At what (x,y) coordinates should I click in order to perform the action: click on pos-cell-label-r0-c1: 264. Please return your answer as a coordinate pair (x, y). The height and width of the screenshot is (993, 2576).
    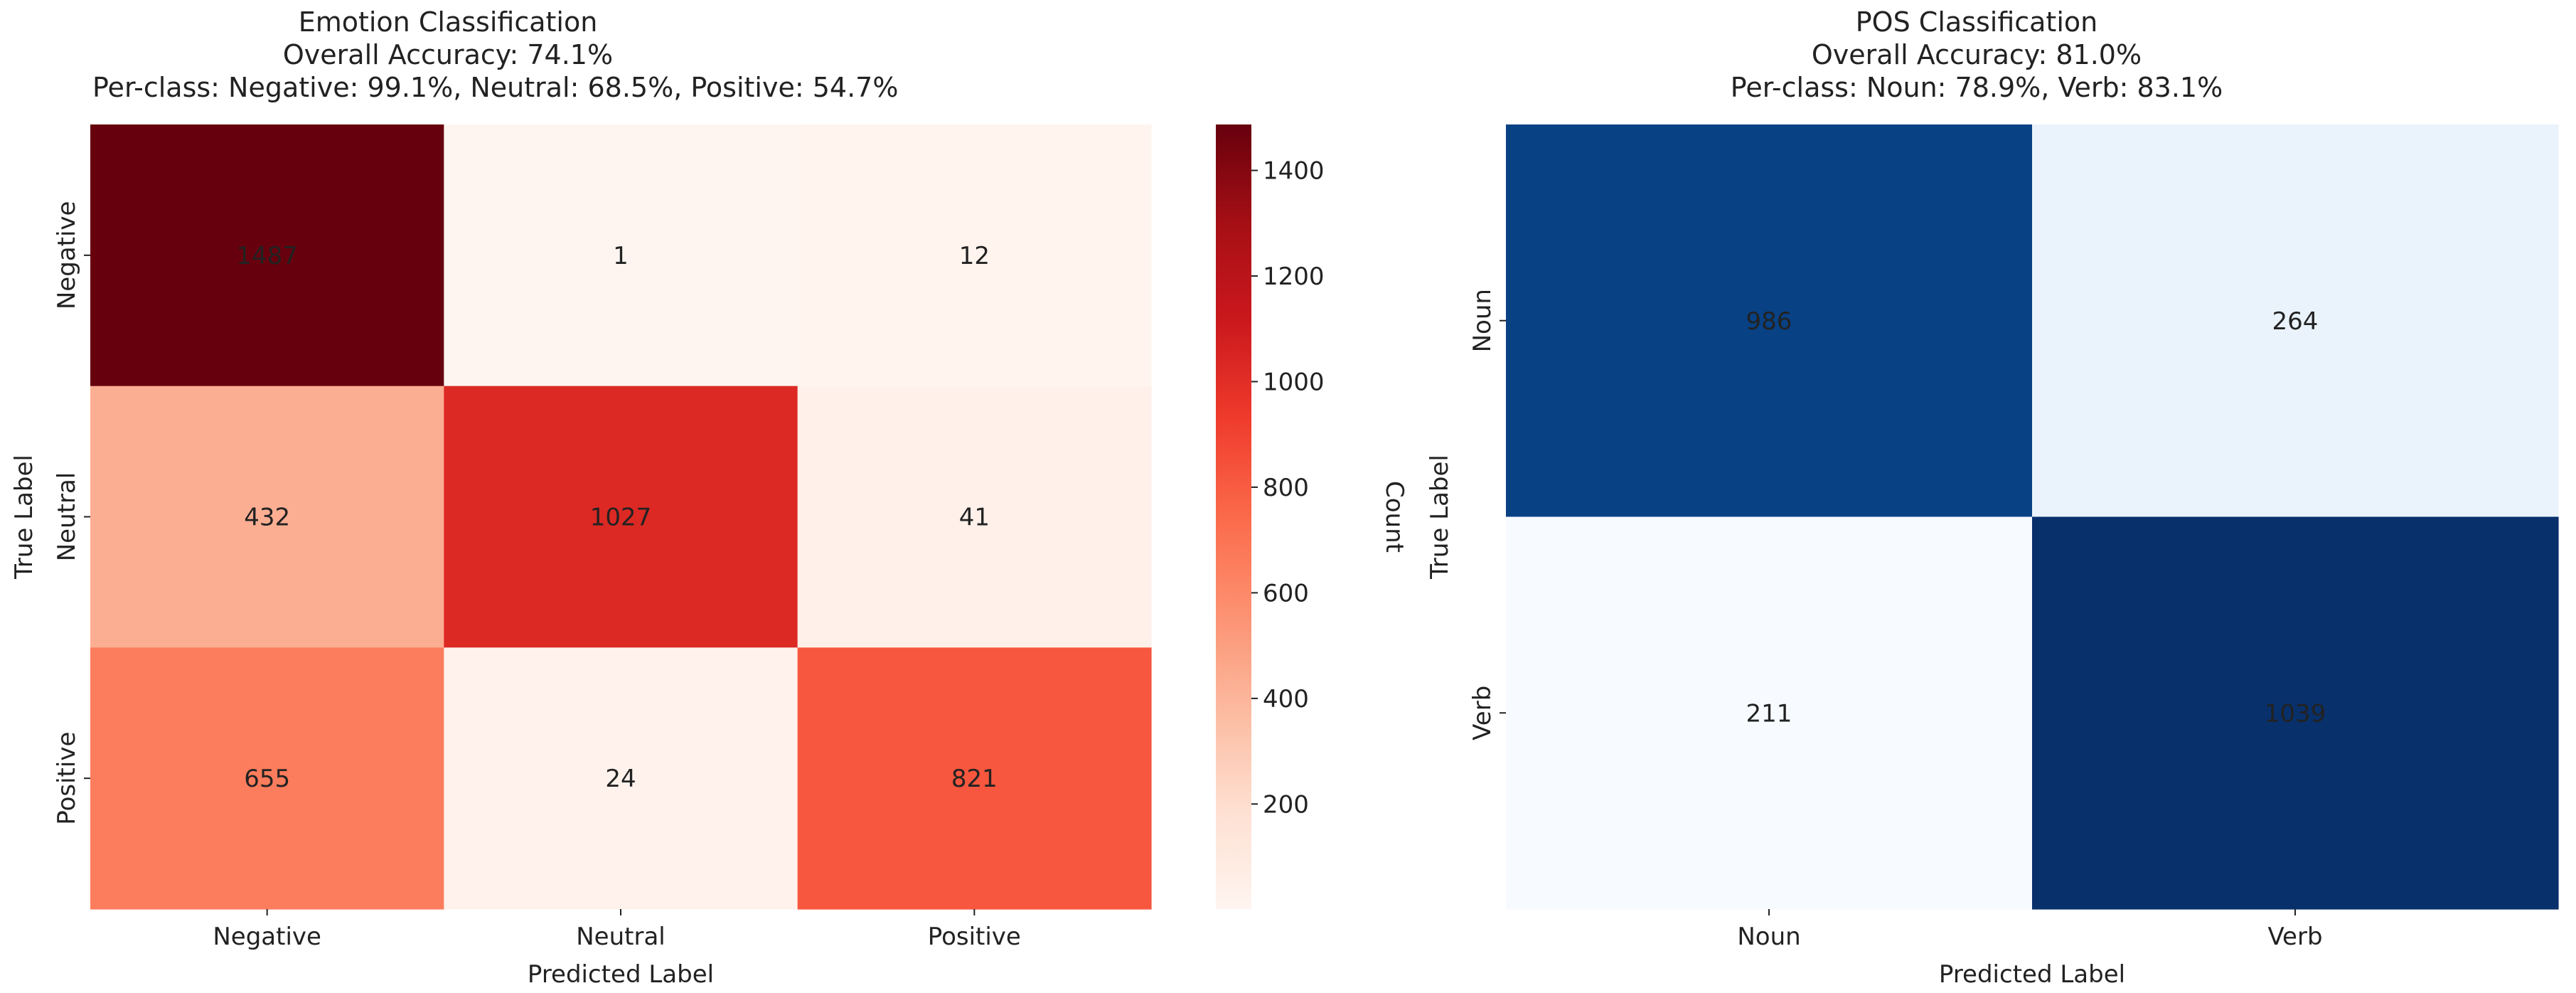
    Looking at the image, I should click on (2295, 321).